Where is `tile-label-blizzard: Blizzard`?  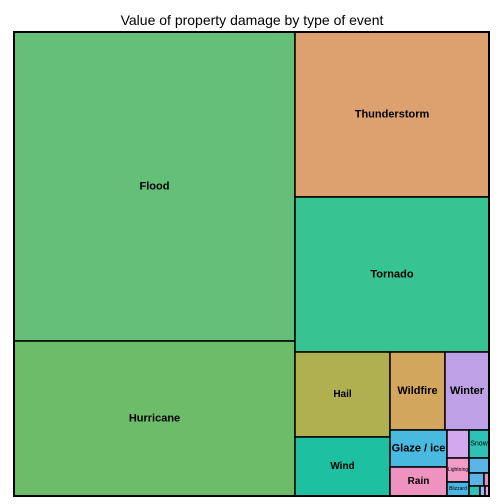
tile-label-blizzard: Blizzard is located at coordinates (458, 489).